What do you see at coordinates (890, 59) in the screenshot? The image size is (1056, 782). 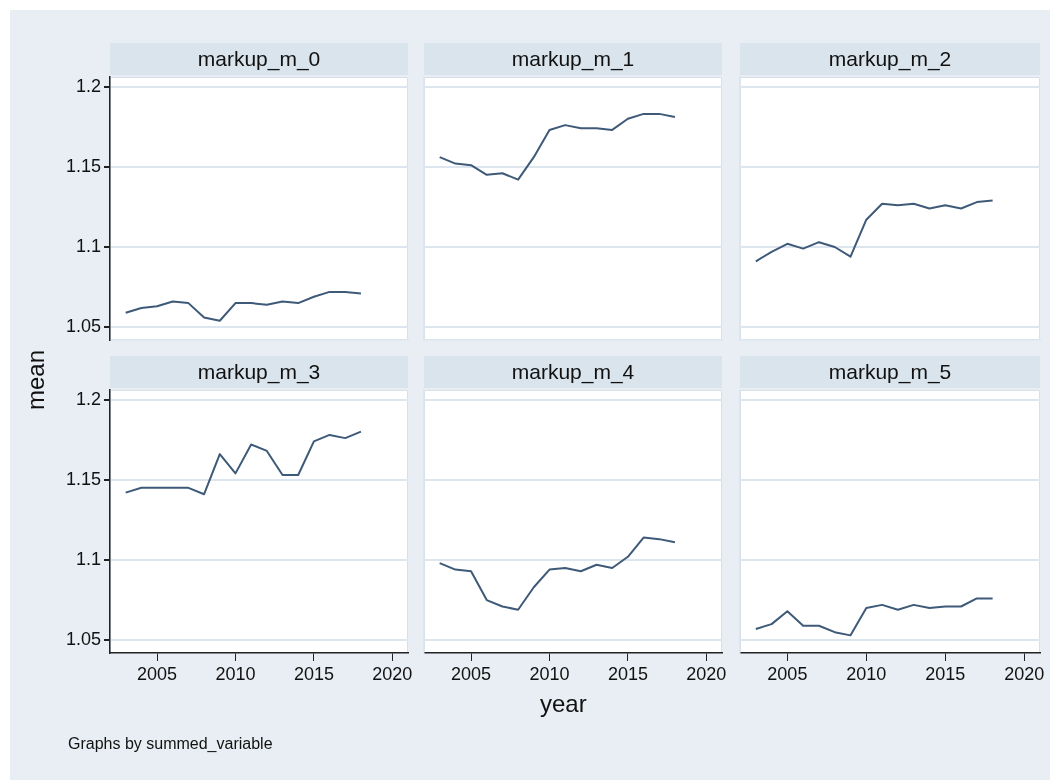 I see `chart-title: markup_m_2` at bounding box center [890, 59].